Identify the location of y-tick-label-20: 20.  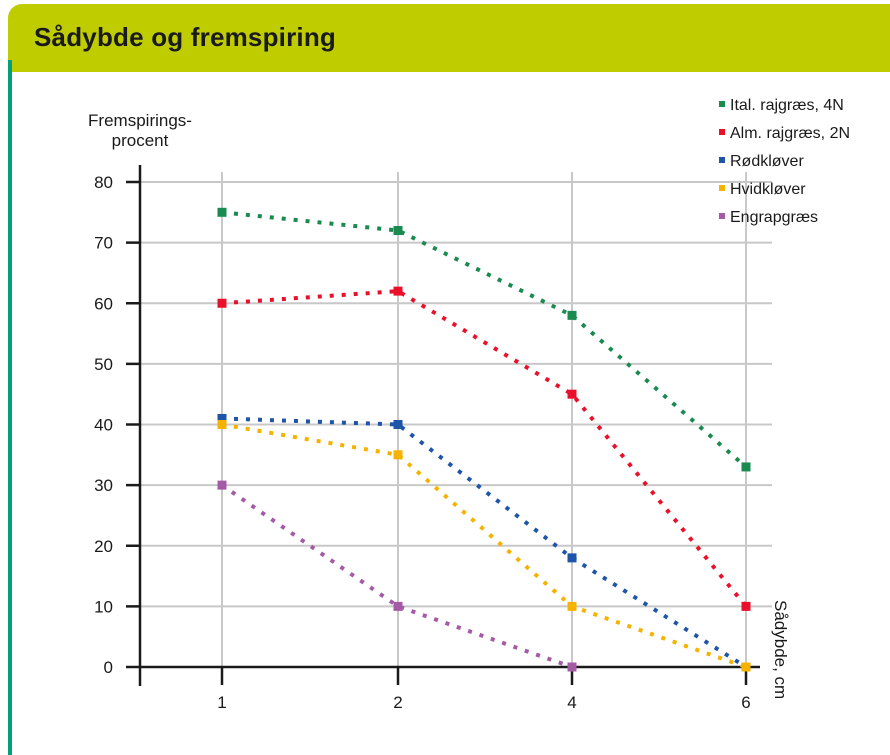
(103, 546).